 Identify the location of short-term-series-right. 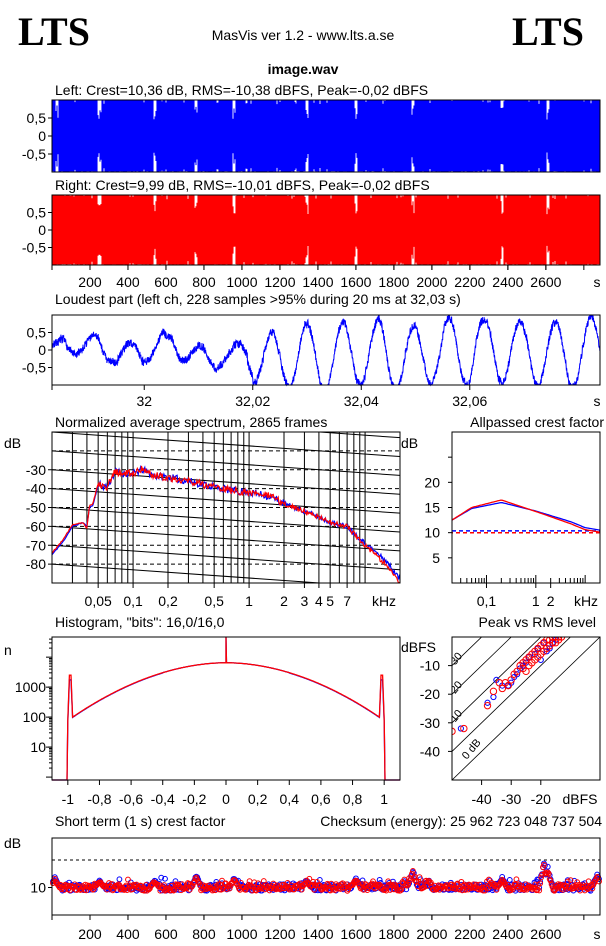
(326, 877).